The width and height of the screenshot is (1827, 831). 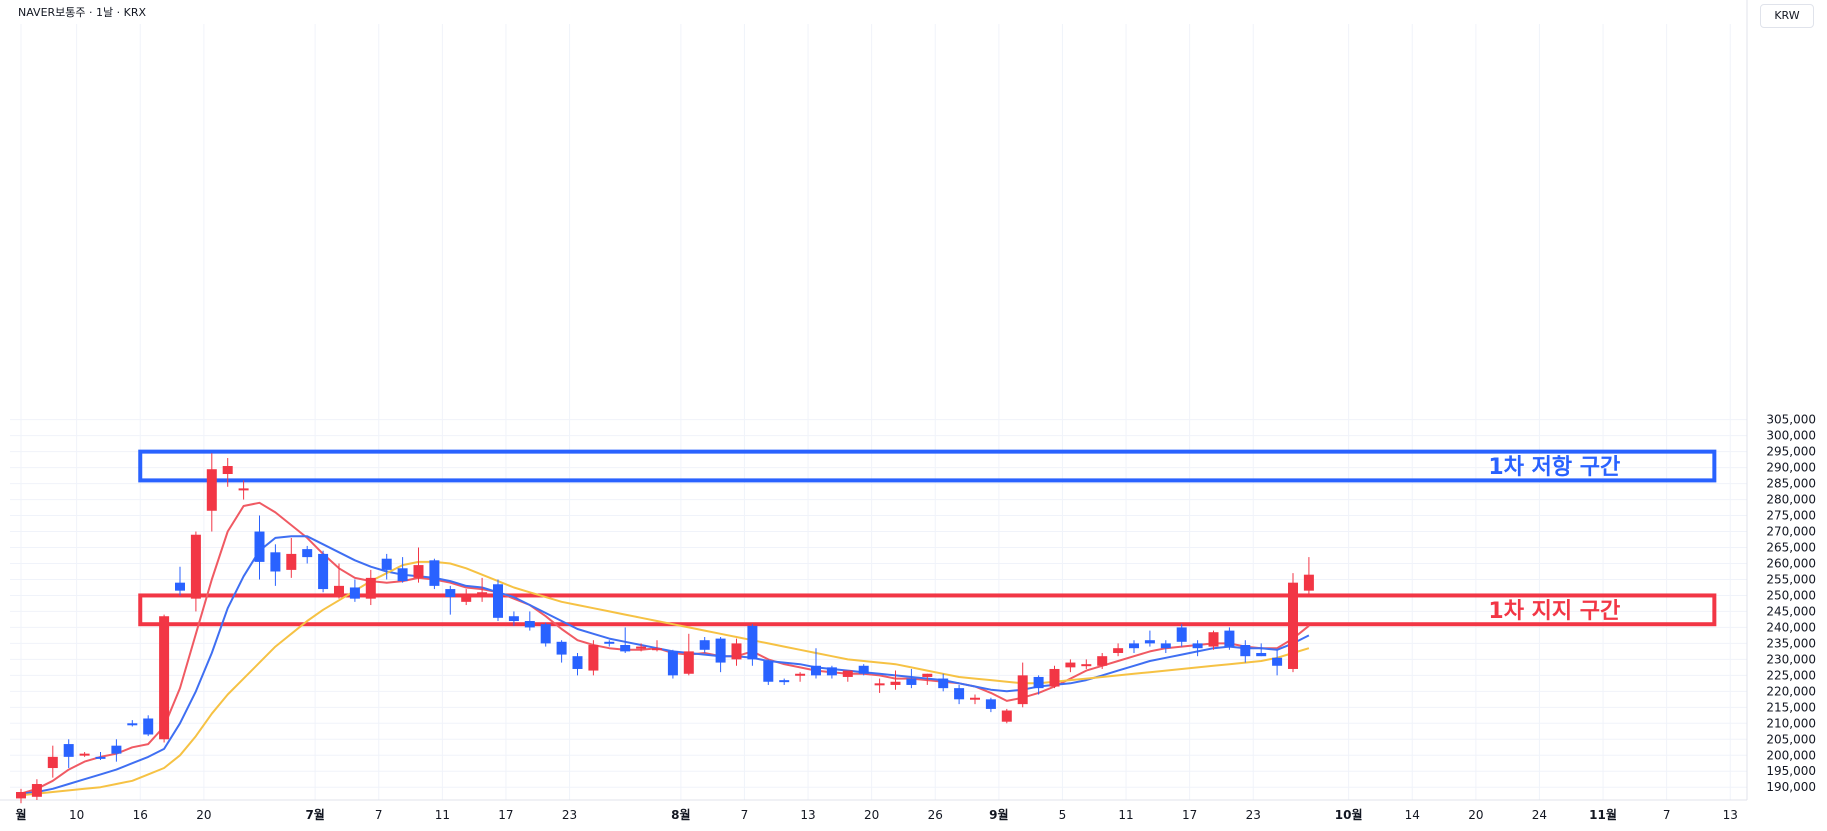 I want to click on resistance-zone-label: 1차 저항 구간, so click(x=1554, y=467).